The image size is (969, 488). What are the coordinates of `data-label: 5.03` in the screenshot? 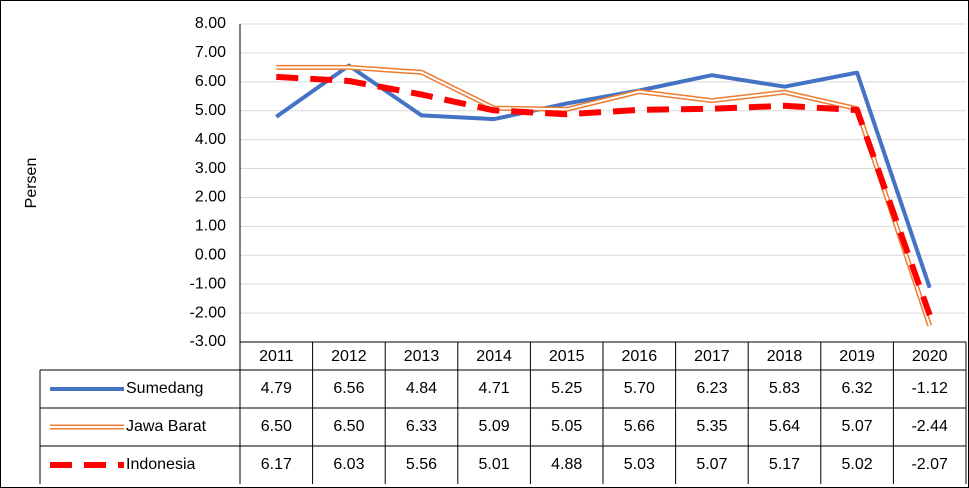 It's located at (639, 464).